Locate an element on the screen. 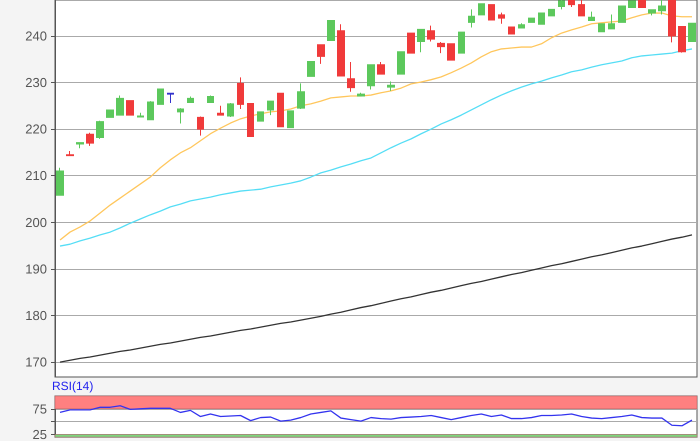 The width and height of the screenshot is (700, 441). y-tick-label: 190 is located at coordinates (36, 268).